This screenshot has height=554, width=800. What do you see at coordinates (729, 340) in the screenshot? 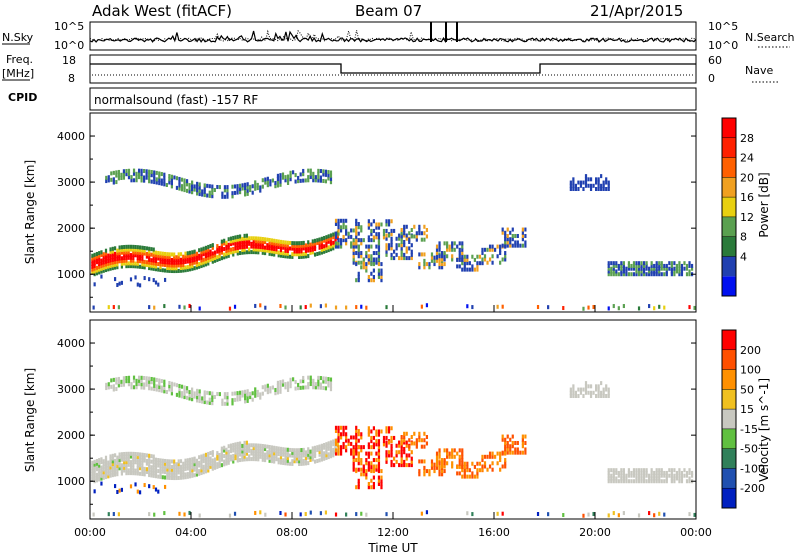
I see `colorbar-segment` at bounding box center [729, 340].